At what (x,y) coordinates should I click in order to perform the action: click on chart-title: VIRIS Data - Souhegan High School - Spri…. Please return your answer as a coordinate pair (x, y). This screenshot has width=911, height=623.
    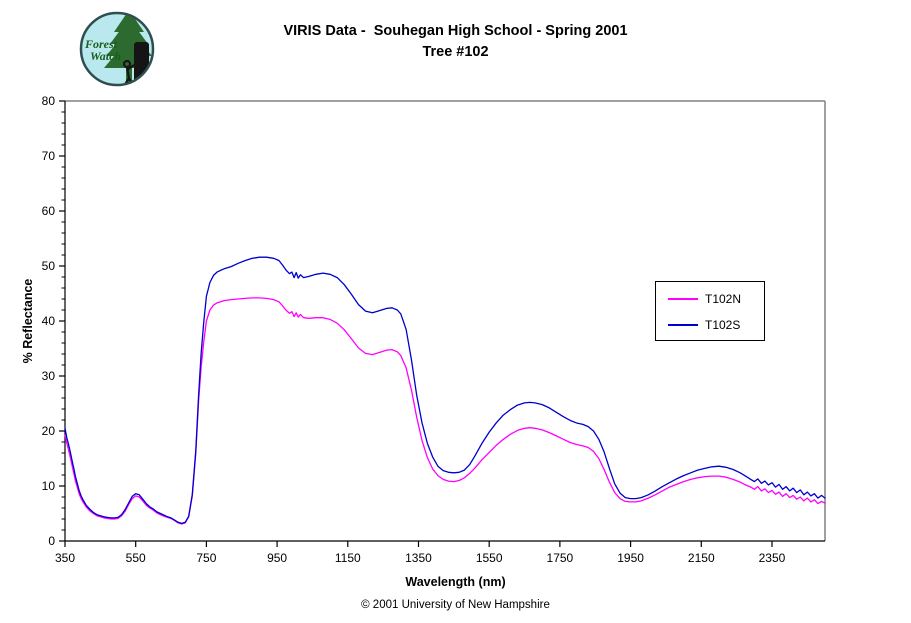
    Looking at the image, I should click on (455, 42).